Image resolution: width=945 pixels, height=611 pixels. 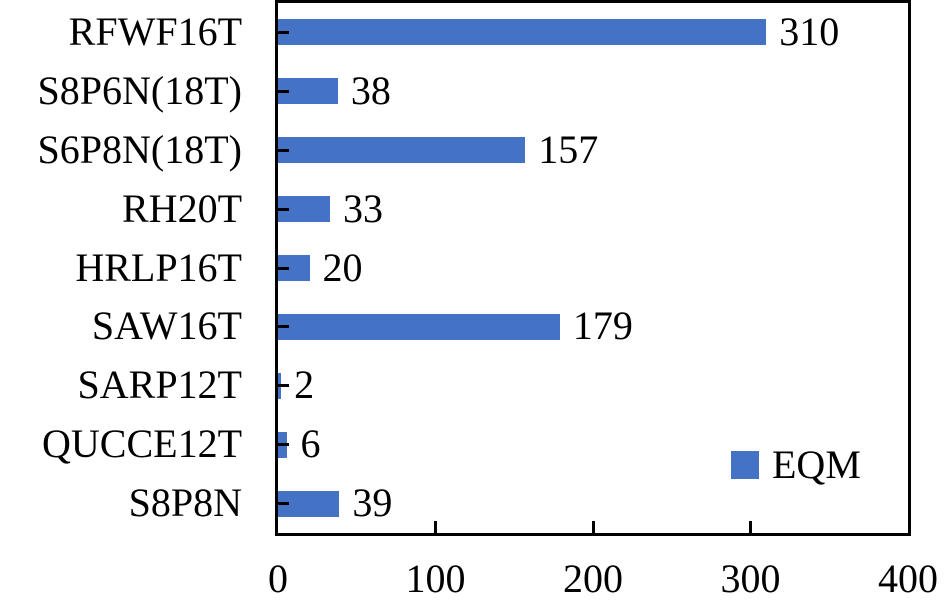 I want to click on category-label: QUCCE12T, so click(x=142, y=444).